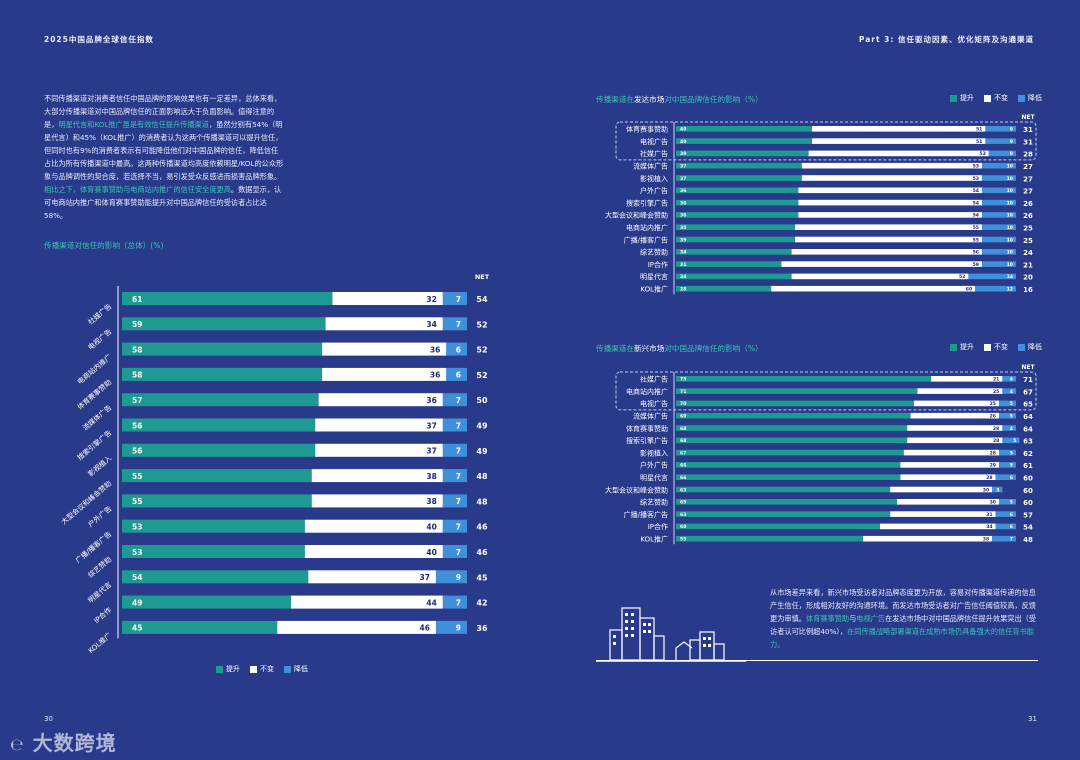 The width and height of the screenshot is (1080, 760). Describe the element at coordinates (647, 391) in the screenshot. I see `emerging-category-label: 电商站内推广` at that location.